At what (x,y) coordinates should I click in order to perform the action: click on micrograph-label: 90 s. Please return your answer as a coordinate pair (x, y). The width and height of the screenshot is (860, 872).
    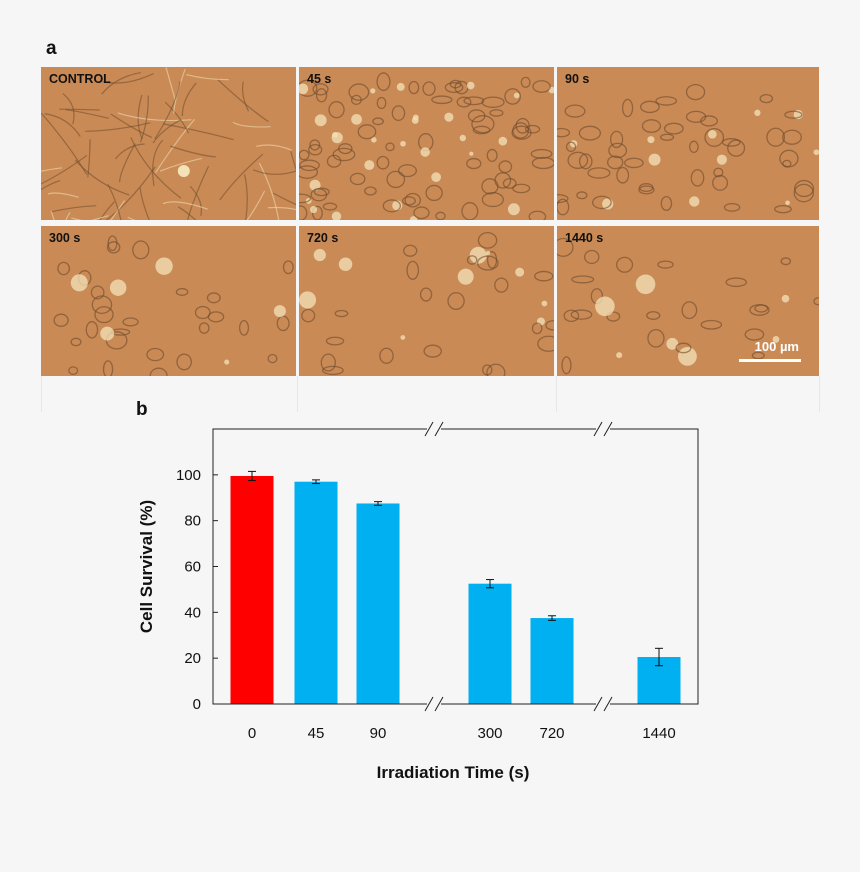
    Looking at the image, I should click on (577, 79).